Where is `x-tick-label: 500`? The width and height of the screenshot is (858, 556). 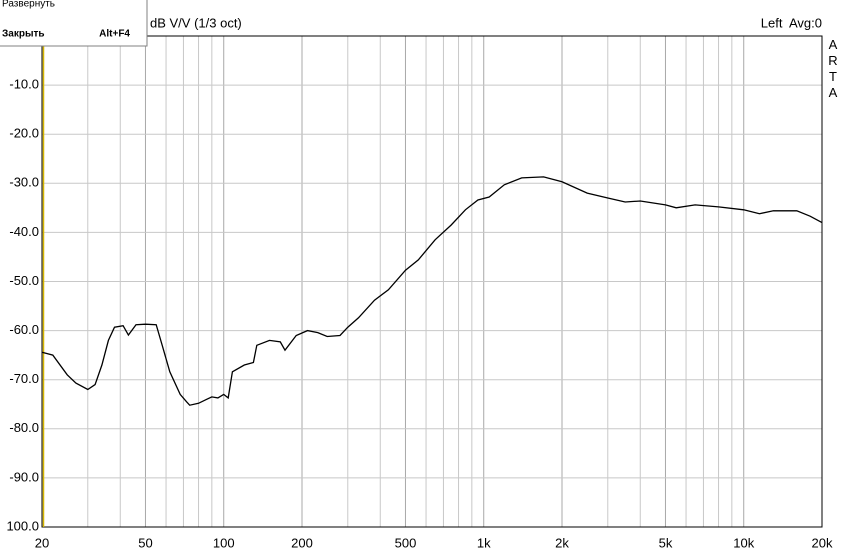
x-tick-label: 500 is located at coordinates (406, 542).